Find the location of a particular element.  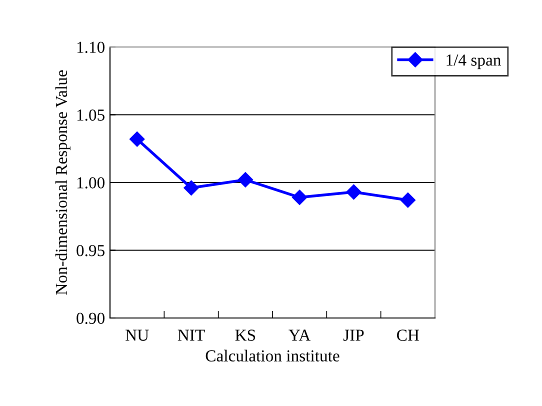

y-tick-label: 1.05 is located at coordinates (90, 115).